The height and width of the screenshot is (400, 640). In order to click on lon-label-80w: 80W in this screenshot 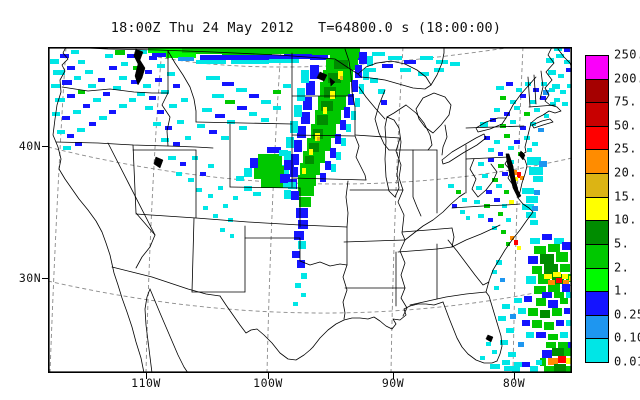, I will do `click(514, 383)`.